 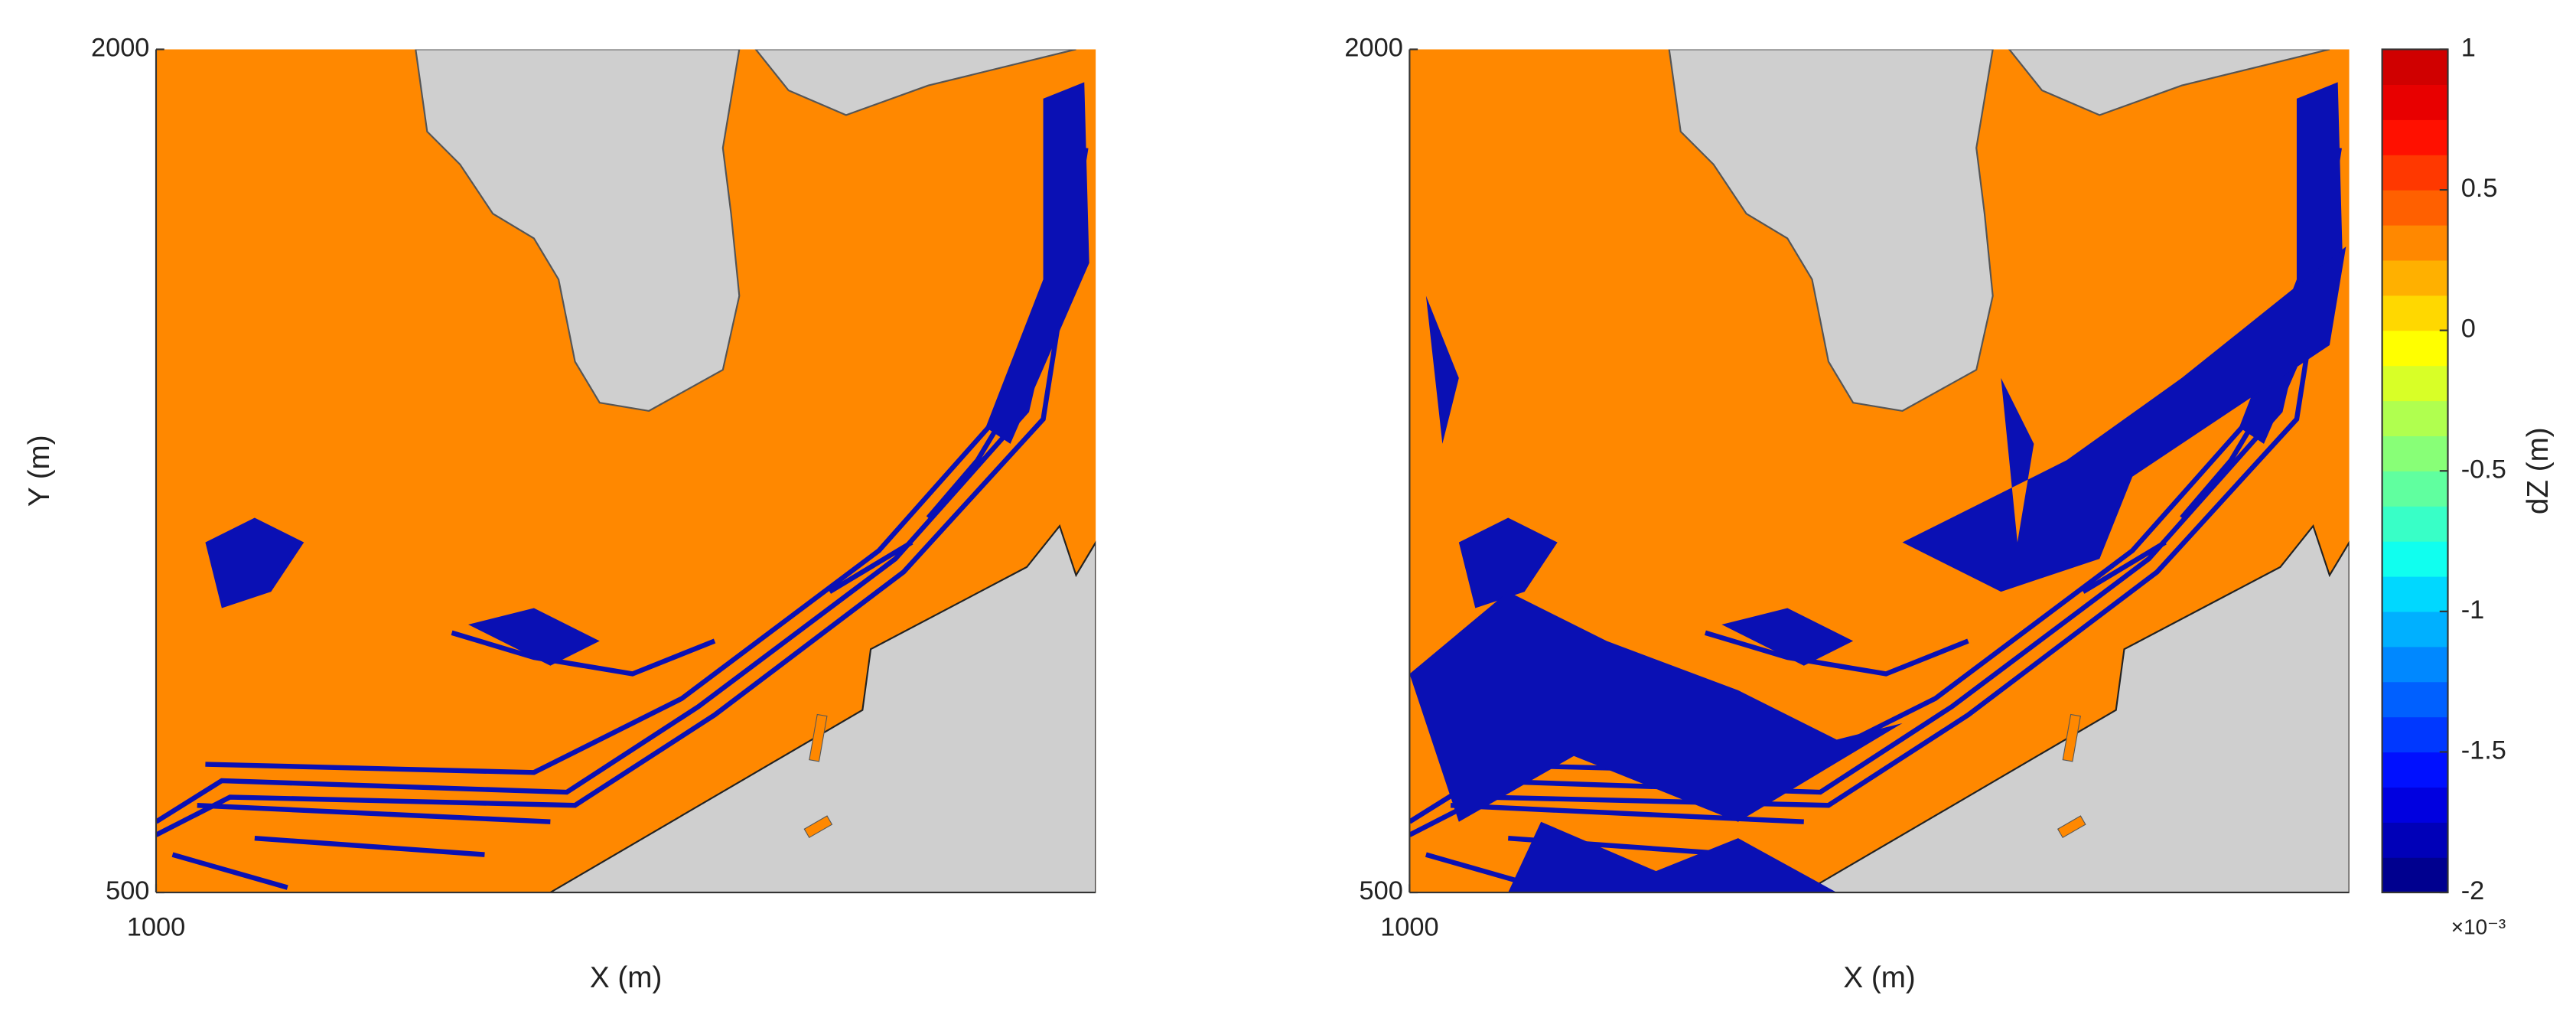 I want to click on colorbar-label: dZ (m), so click(x=2539, y=470).